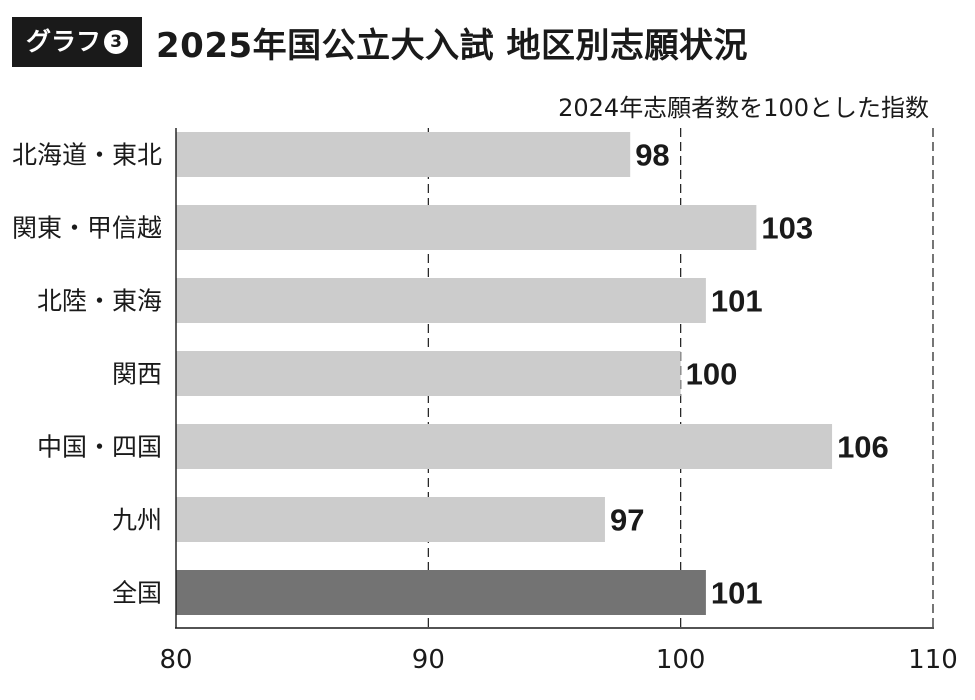 This screenshot has width=975, height=700. Describe the element at coordinates (99, 447) in the screenshot. I see `category-label: 中国・四国` at that location.